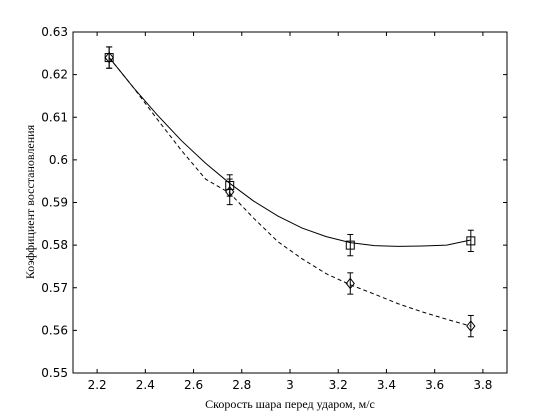  I want to click on y-tick-label: 0.6, so click(58, 160).